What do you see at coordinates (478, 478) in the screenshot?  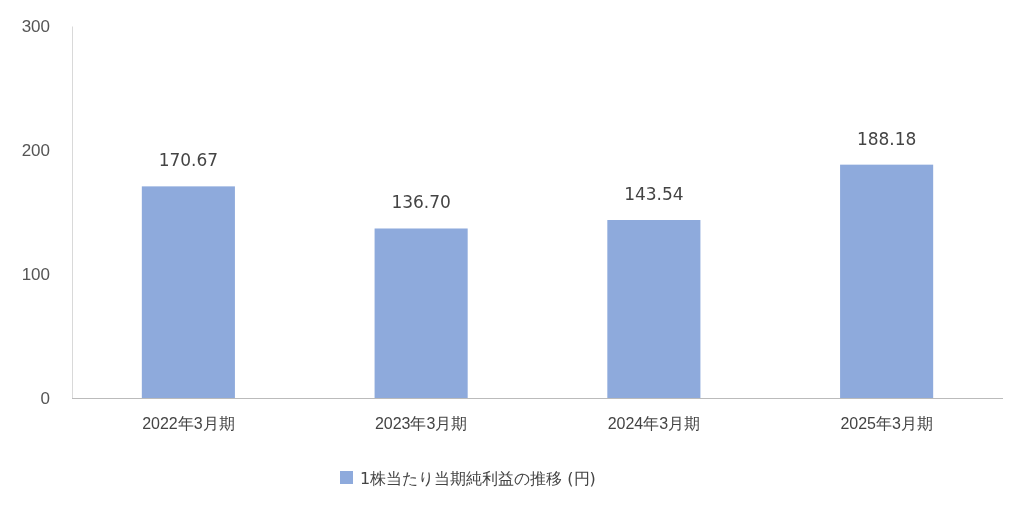 I see `legend-label: 1株当たり当期純利益の推移 (円)` at bounding box center [478, 478].